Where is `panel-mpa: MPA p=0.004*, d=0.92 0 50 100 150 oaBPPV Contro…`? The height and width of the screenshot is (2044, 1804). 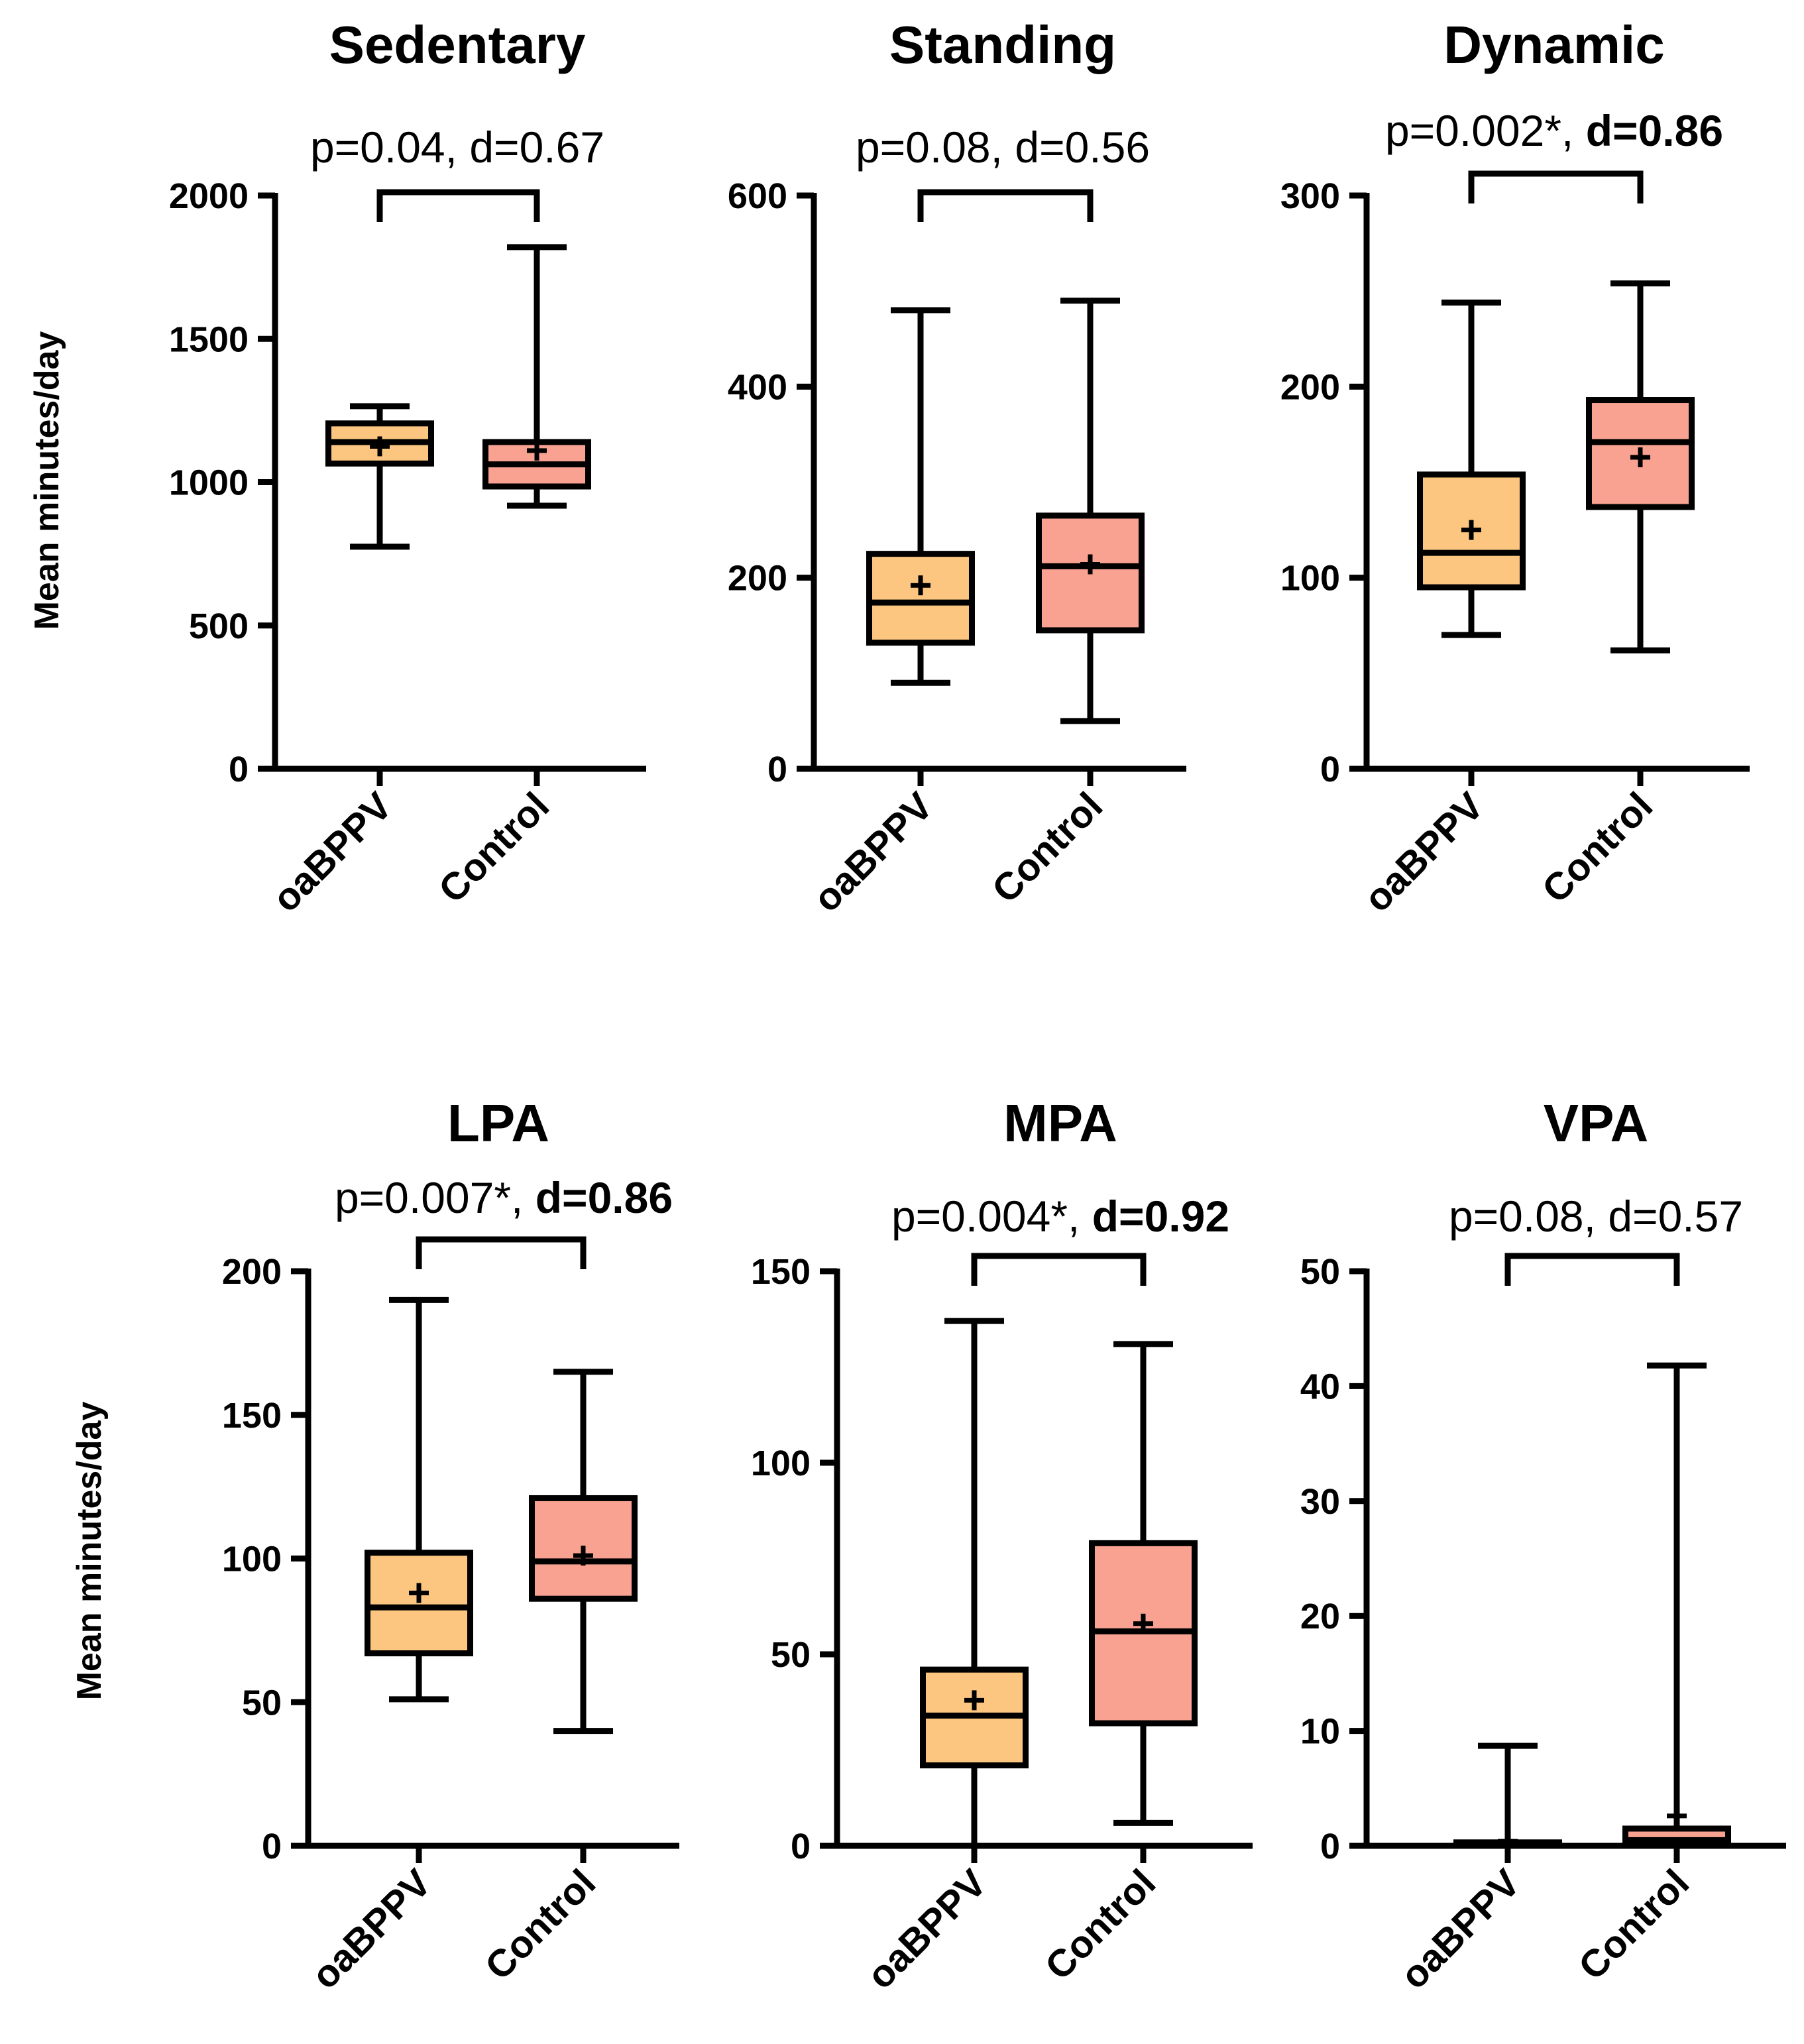 panel-mpa: MPA p=0.004*, d=0.92 0 50 100 150 oaBPPV Contro… is located at coordinates (1002, 1546).